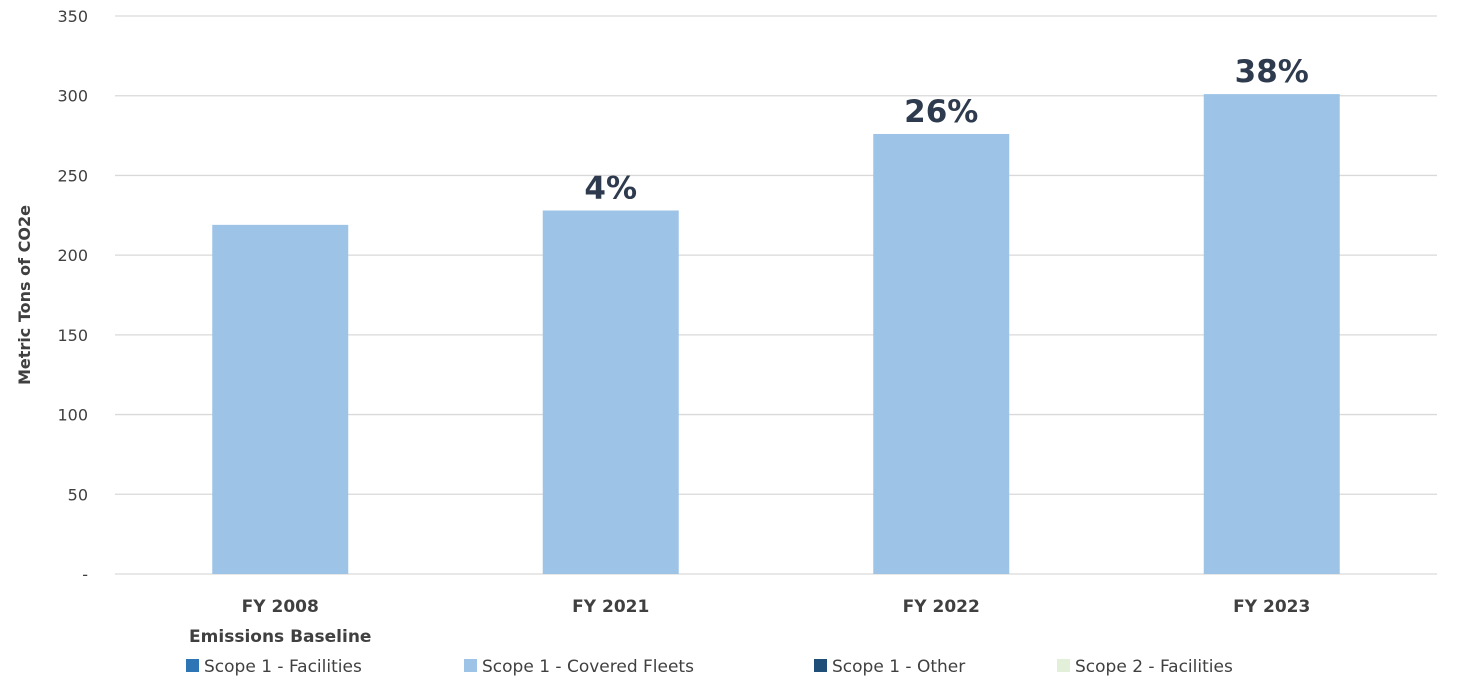 The image size is (1463, 682). Describe the element at coordinates (78, 494) in the screenshot. I see `y-tick-label: 50` at that location.